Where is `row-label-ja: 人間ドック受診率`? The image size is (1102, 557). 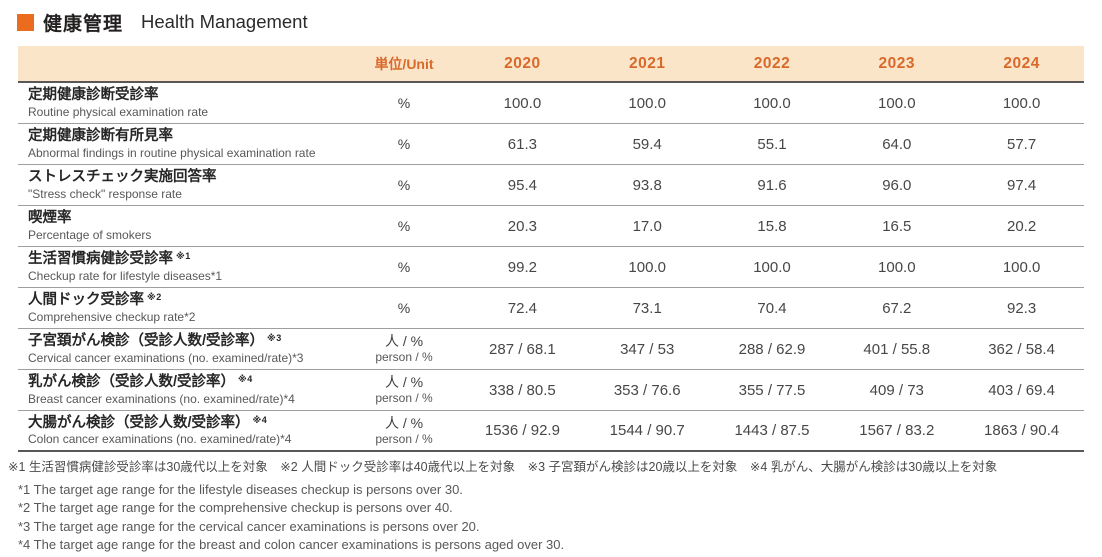
row-label-ja: 人間ドック受診率 is located at coordinates (86, 300).